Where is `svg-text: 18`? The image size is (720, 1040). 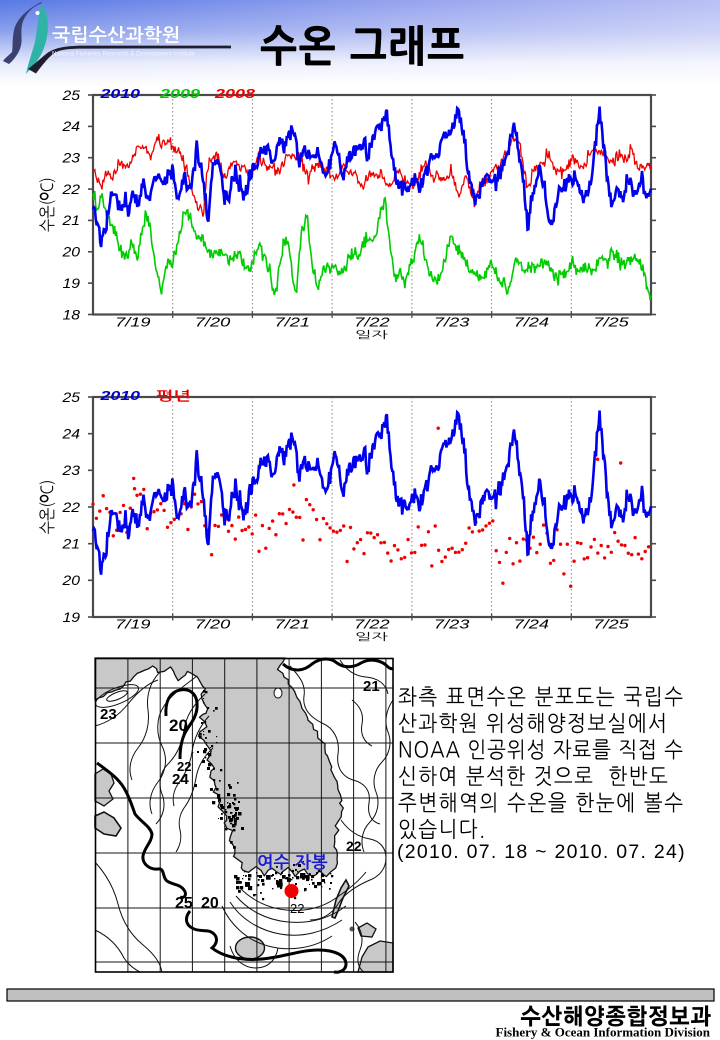 svg-text: 18 is located at coordinates (72, 314).